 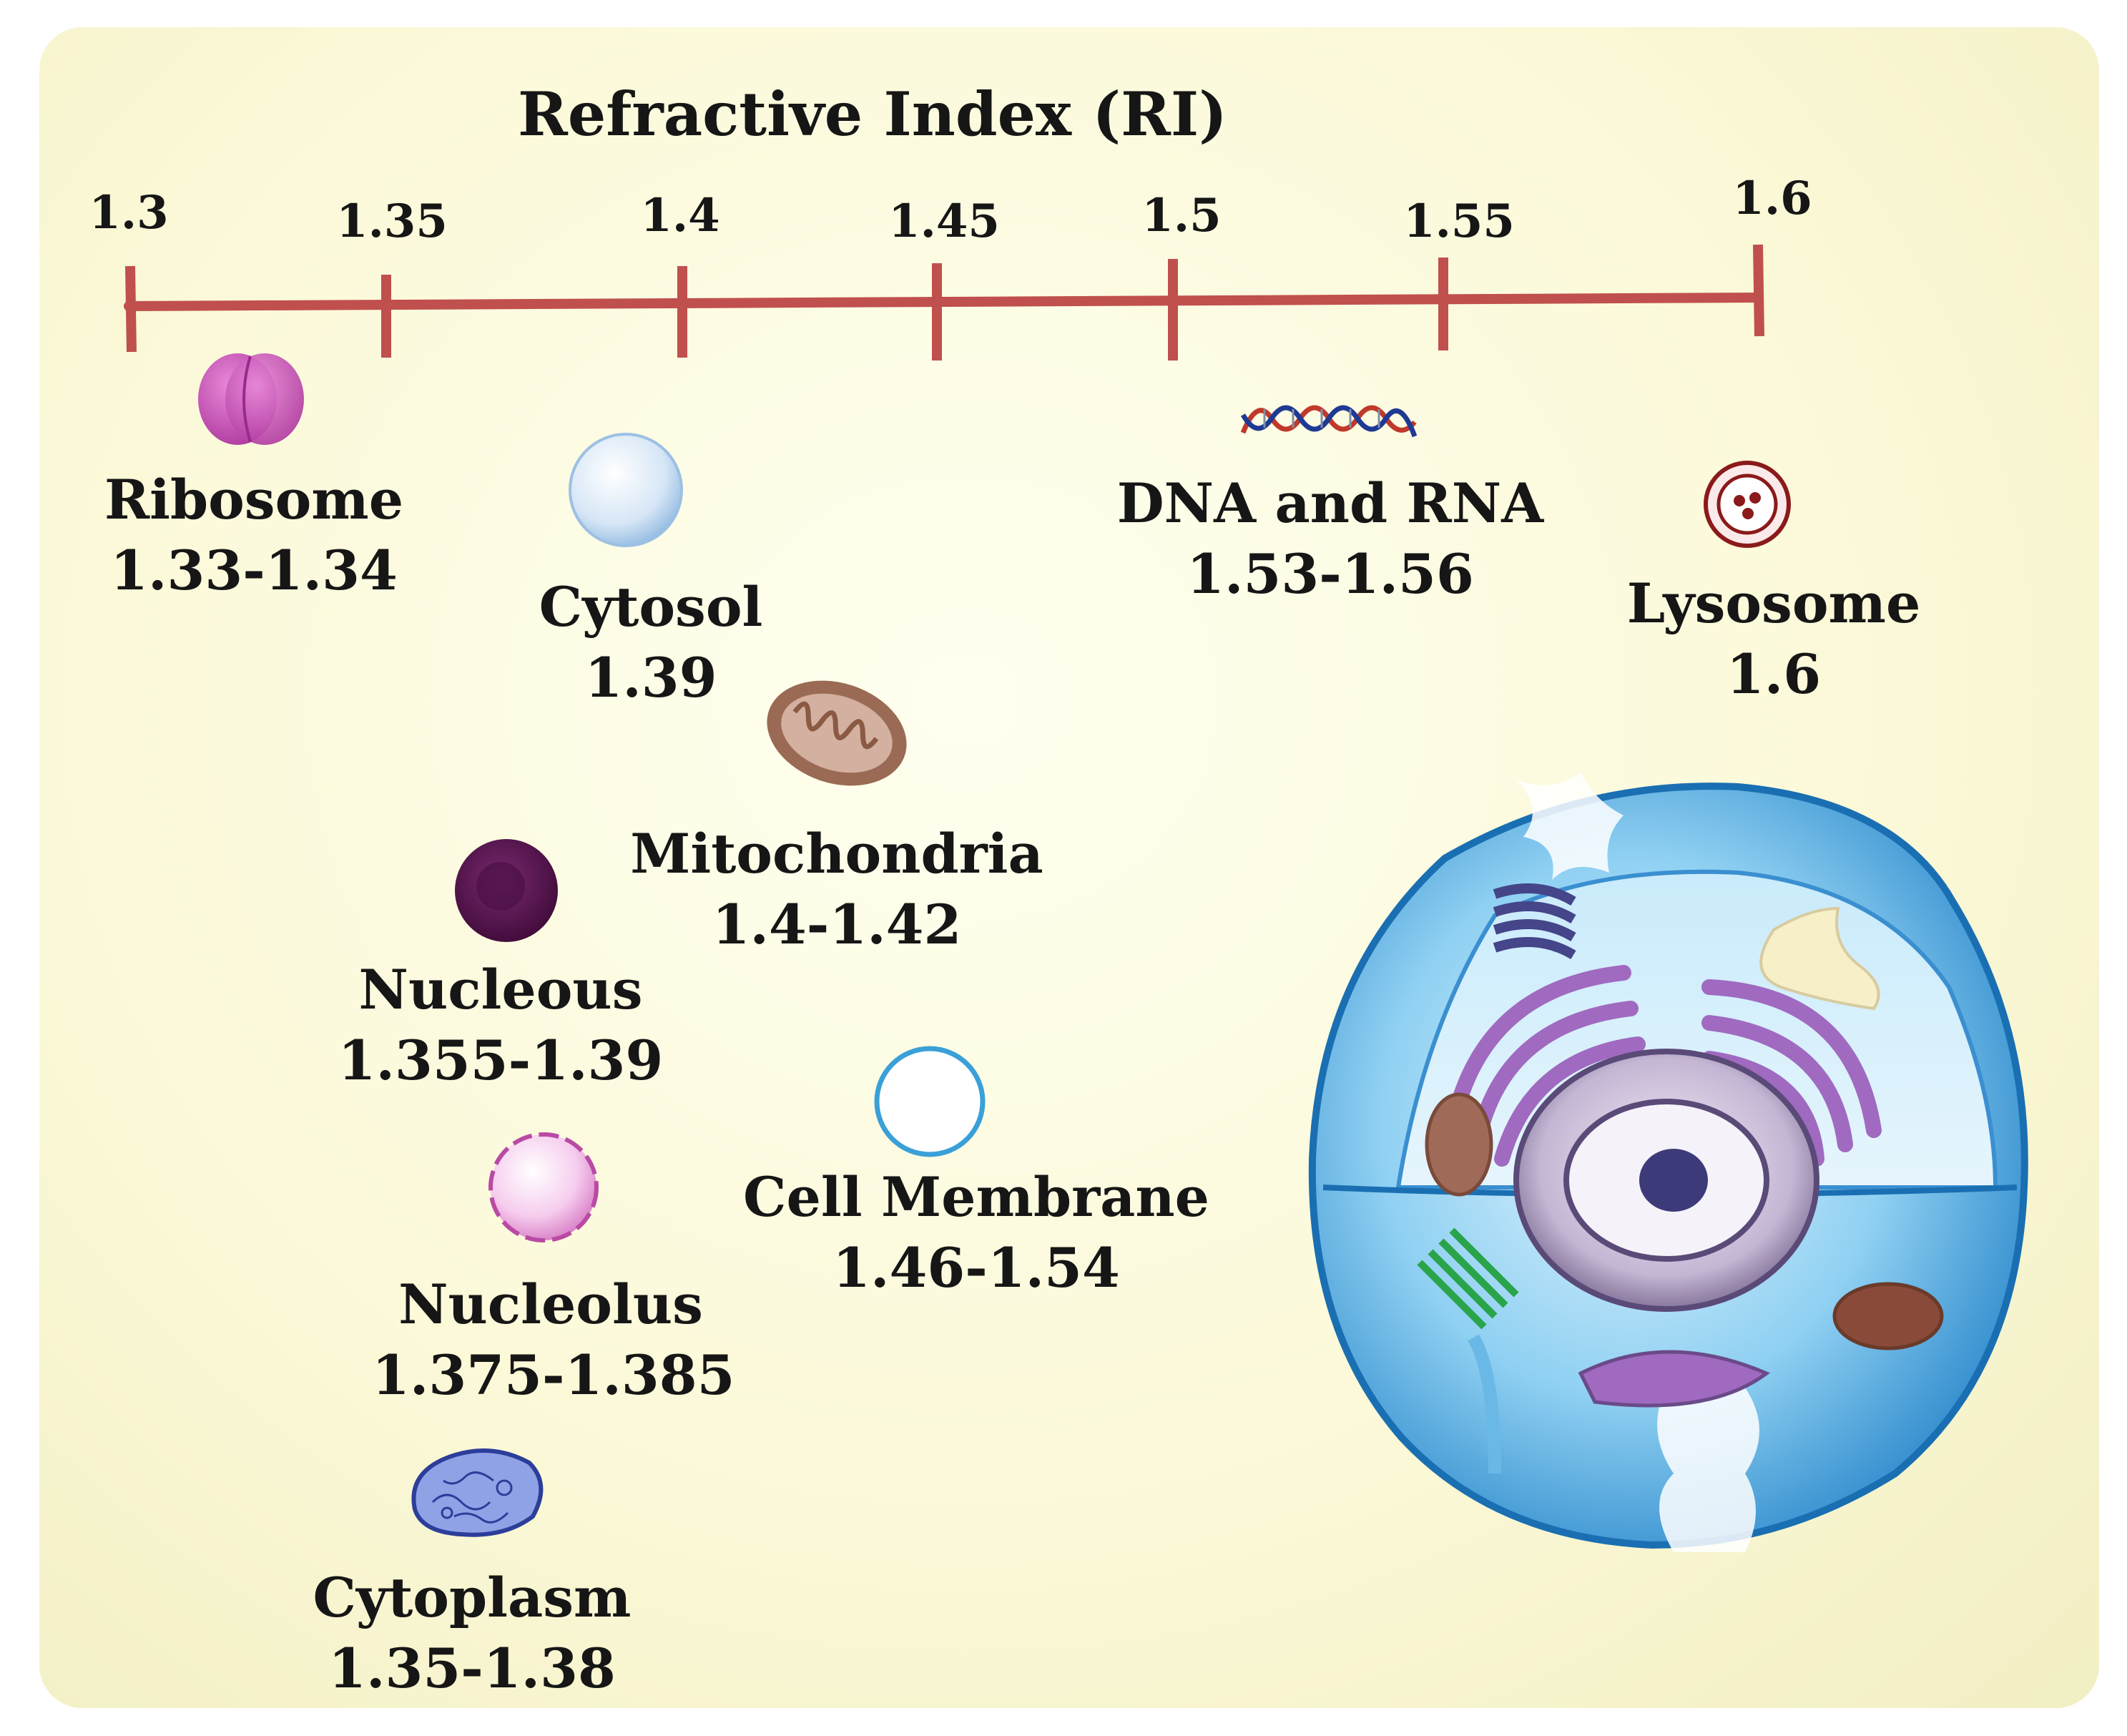 What do you see at coordinates (1747, 504) in the screenshot?
I see `lysosome-icon` at bounding box center [1747, 504].